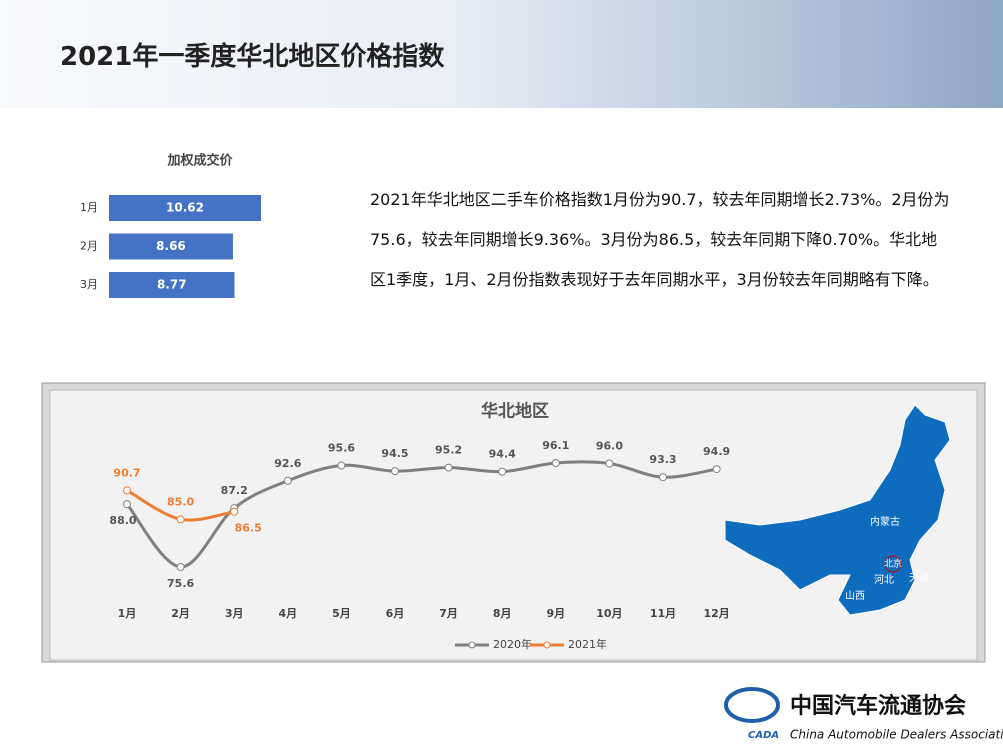 The height and width of the screenshot is (748, 1003). Describe the element at coordinates (126, 472) in the screenshot. I see `data-label: 90.7` at that location.